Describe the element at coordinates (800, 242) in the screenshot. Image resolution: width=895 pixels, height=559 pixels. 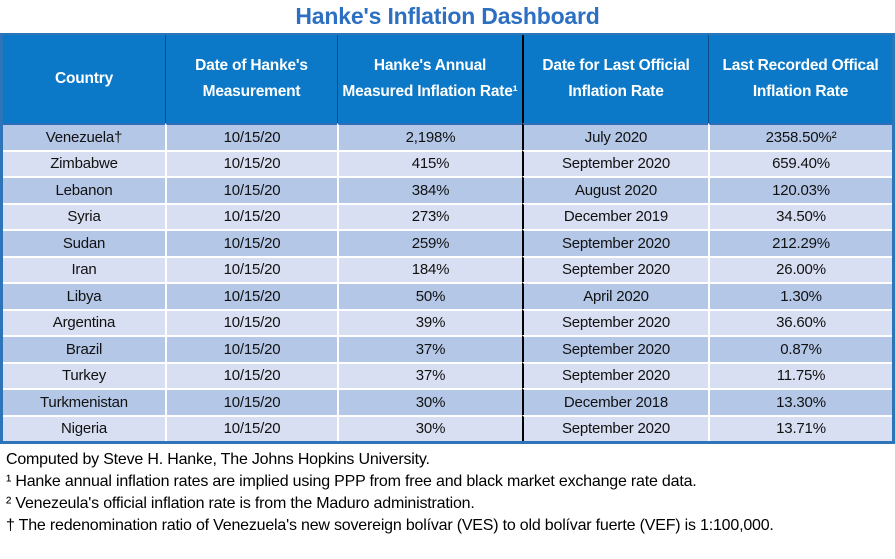
I see `table-cell: 212.29%` at that location.